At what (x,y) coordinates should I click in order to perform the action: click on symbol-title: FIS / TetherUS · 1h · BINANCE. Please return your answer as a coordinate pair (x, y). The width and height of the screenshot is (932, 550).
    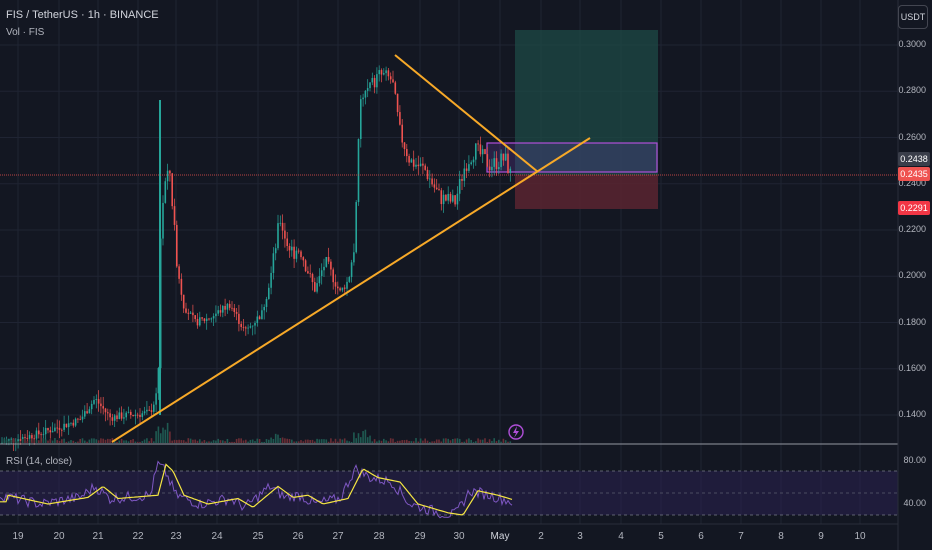
    Looking at the image, I should click on (82, 15).